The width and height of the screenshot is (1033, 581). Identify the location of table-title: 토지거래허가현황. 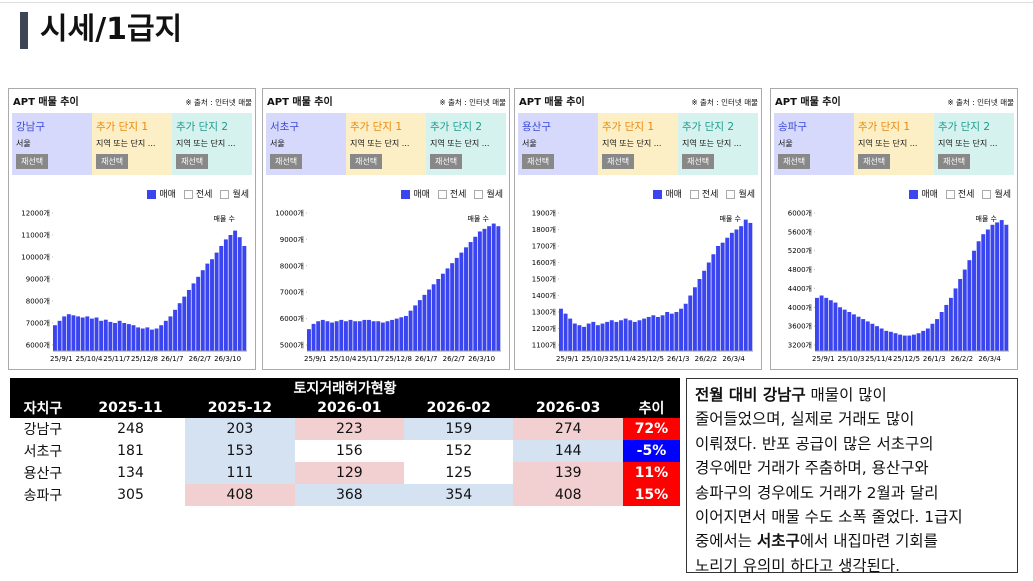
(345, 388).